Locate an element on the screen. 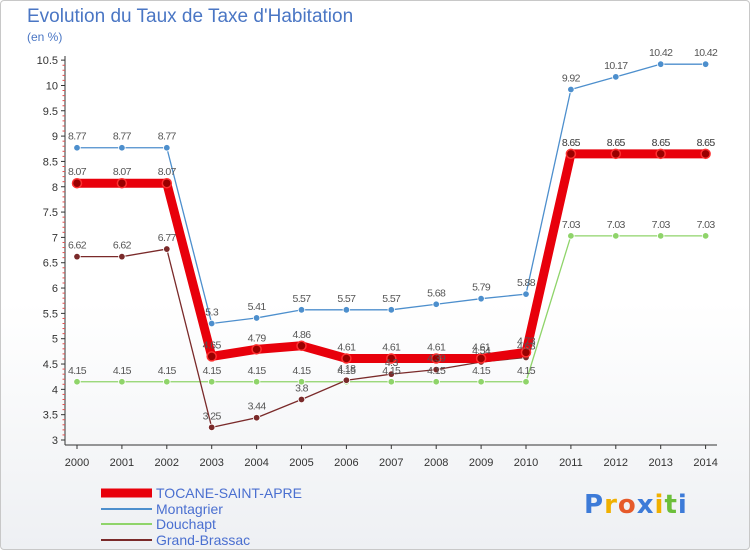  legend-label-3: Grand-Brassac is located at coordinates (203, 540).